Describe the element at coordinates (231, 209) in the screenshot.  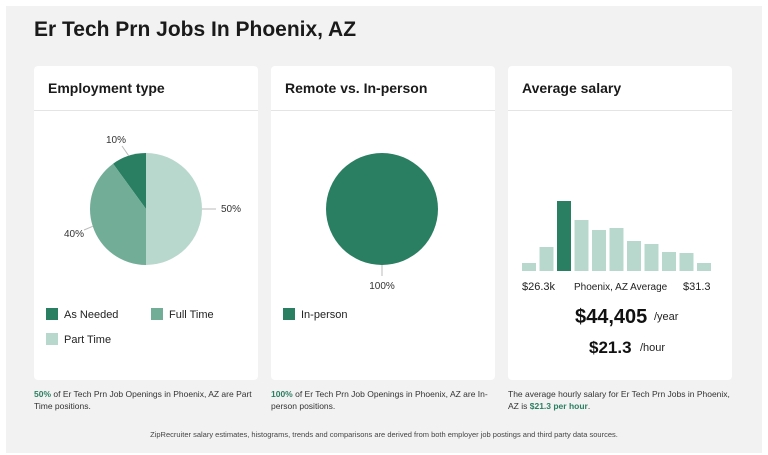
I see `pie-value-label: 50%` at that location.